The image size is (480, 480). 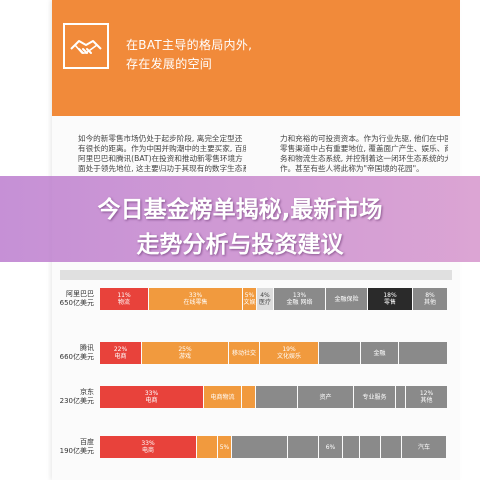 I want to click on bar-segment: 6%, so click(x=330, y=447).